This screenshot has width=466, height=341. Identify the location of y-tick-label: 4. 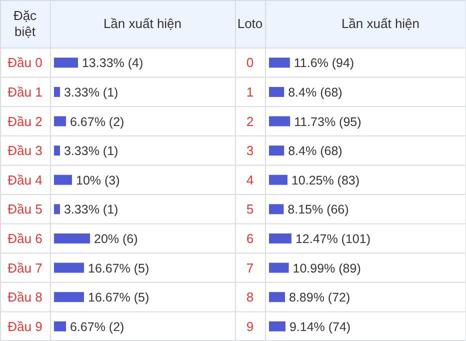
(250, 180).